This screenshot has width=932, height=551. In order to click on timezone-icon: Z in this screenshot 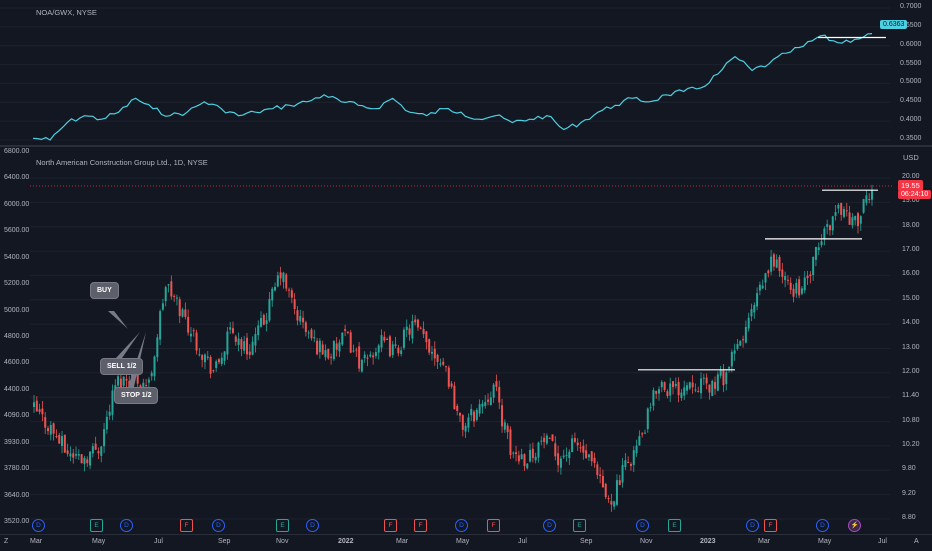, I will do `click(6, 541)`.